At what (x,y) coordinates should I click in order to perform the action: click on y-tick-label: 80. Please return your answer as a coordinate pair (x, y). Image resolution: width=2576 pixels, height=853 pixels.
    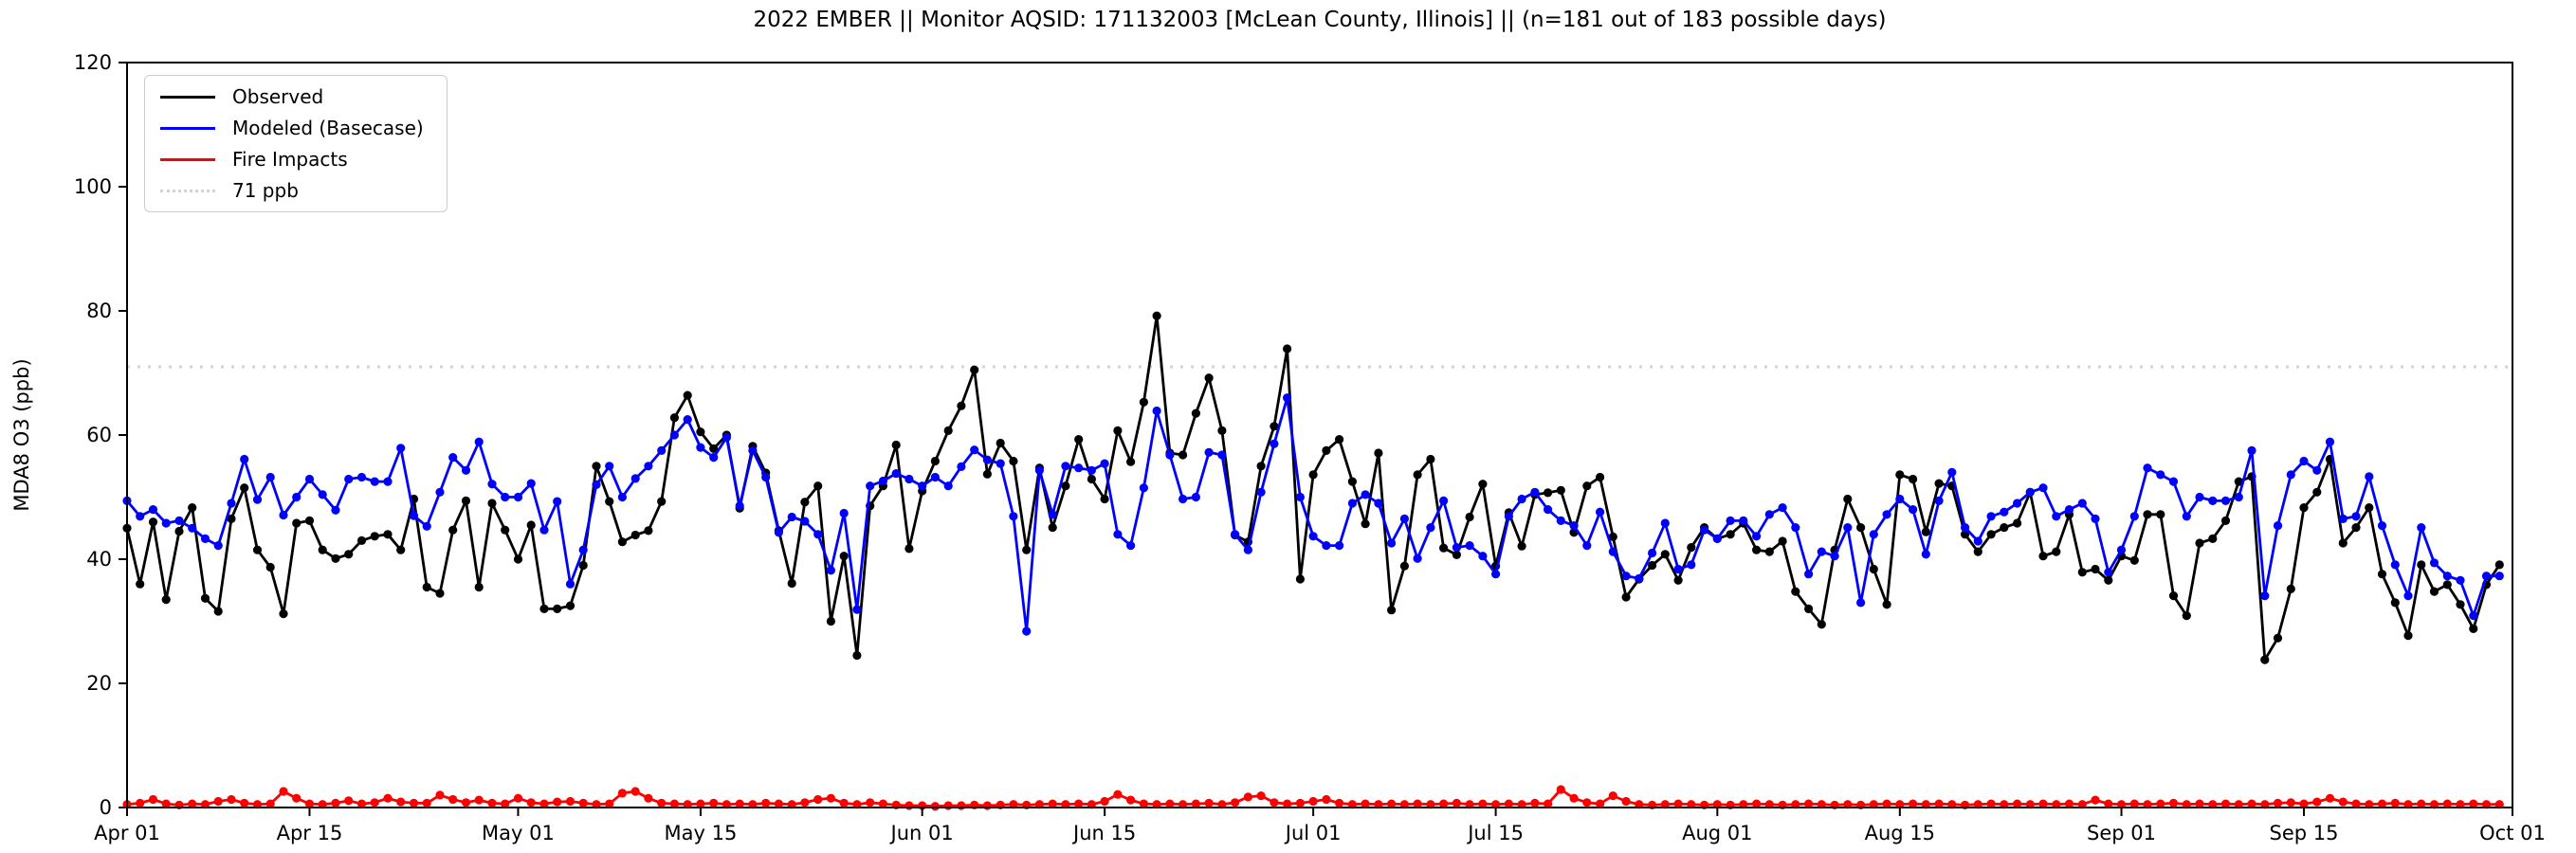
    Looking at the image, I should click on (99, 310).